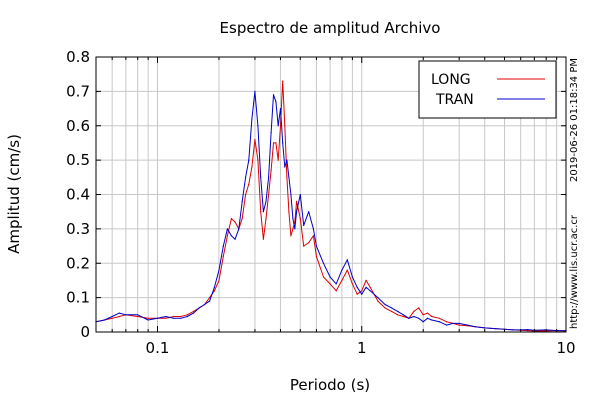  I want to click on chart-title: Espectro de amplitud Archivo, so click(330, 28).